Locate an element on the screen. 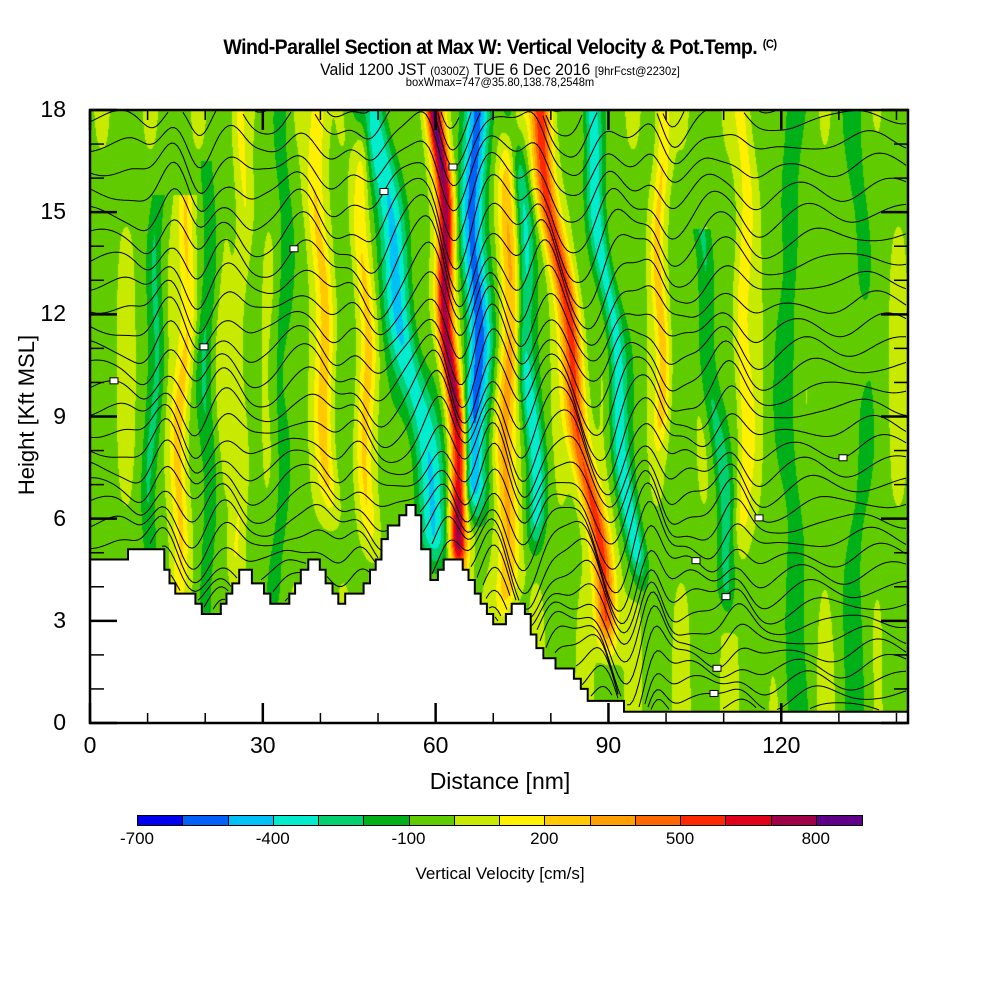 The image size is (1000, 1000). x-tick-label: 0 is located at coordinates (90, 745).